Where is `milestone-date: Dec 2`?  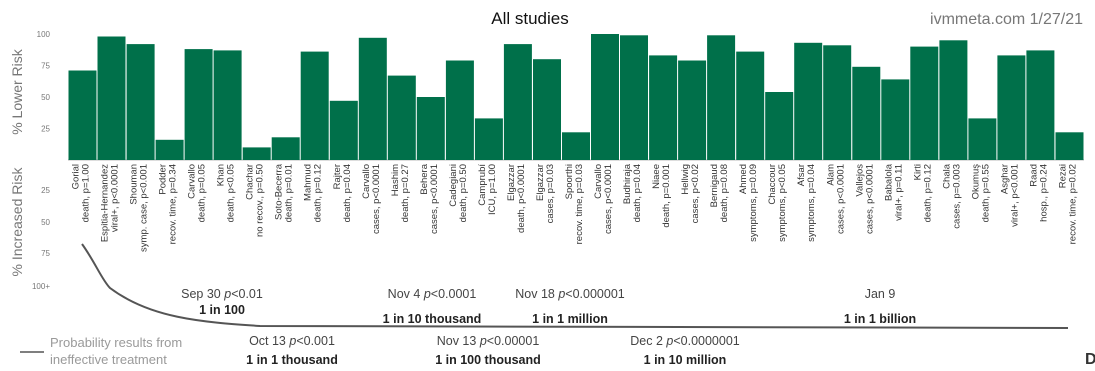 milestone-date: Dec 2 is located at coordinates (646, 341).